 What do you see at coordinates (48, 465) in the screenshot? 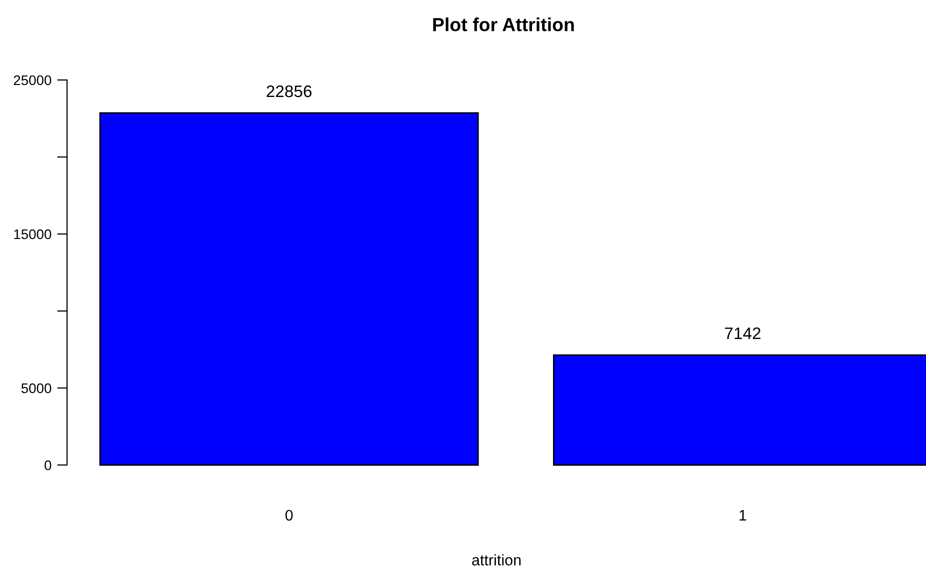
I see `y-tick-label: 0` at bounding box center [48, 465].